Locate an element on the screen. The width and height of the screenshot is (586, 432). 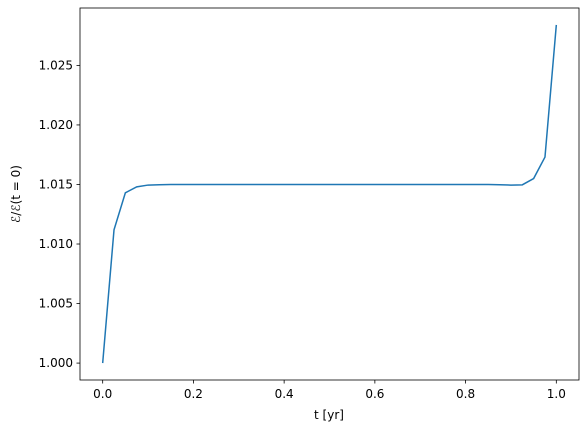
y-tick-label: 1.020 is located at coordinates (56, 125).